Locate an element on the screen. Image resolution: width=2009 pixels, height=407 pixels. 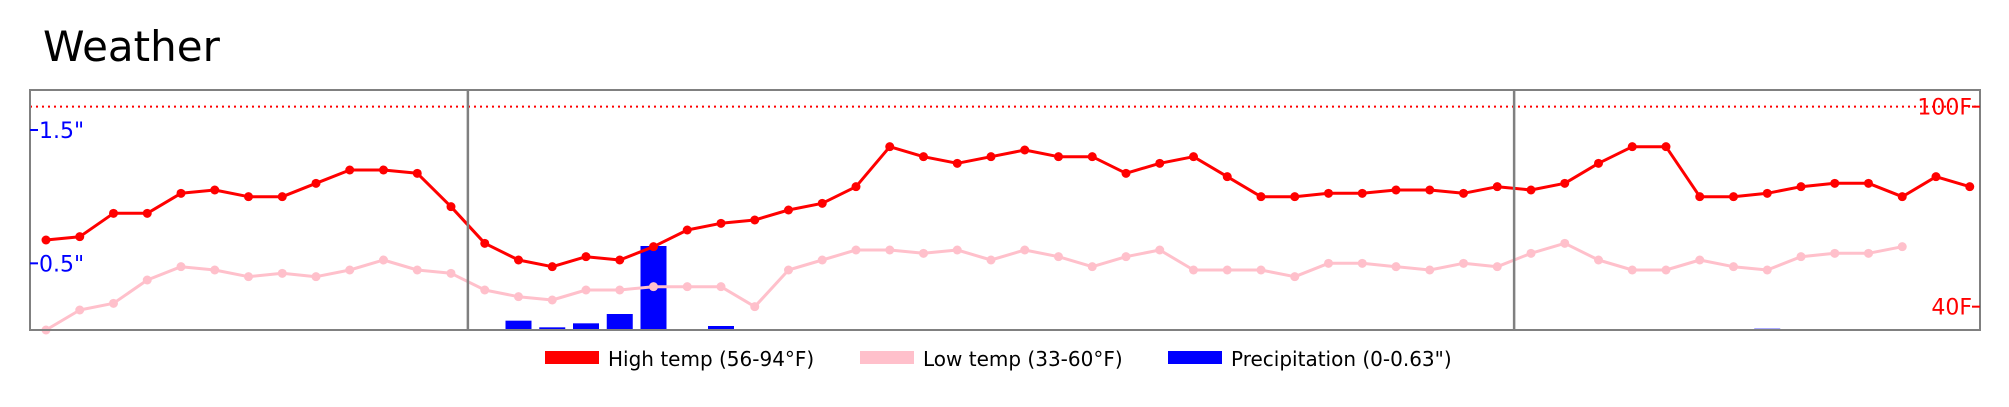
temp-tick-label: 40F is located at coordinates (1951, 308).